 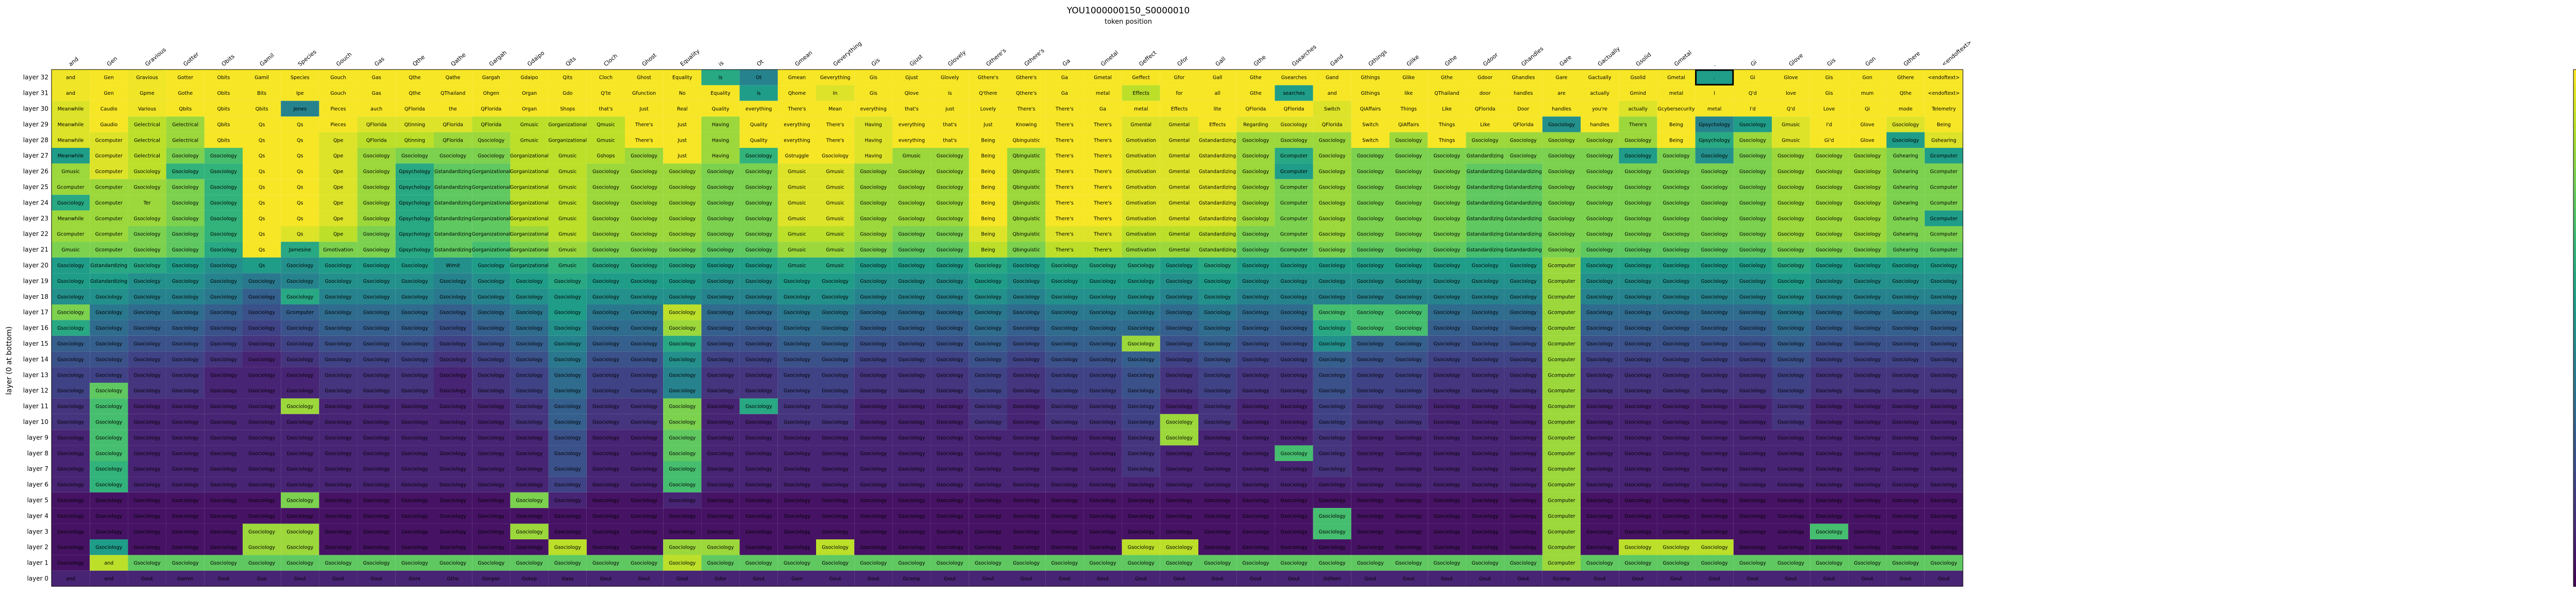 I want to click on cell-label: Gain, so click(x=797, y=579).